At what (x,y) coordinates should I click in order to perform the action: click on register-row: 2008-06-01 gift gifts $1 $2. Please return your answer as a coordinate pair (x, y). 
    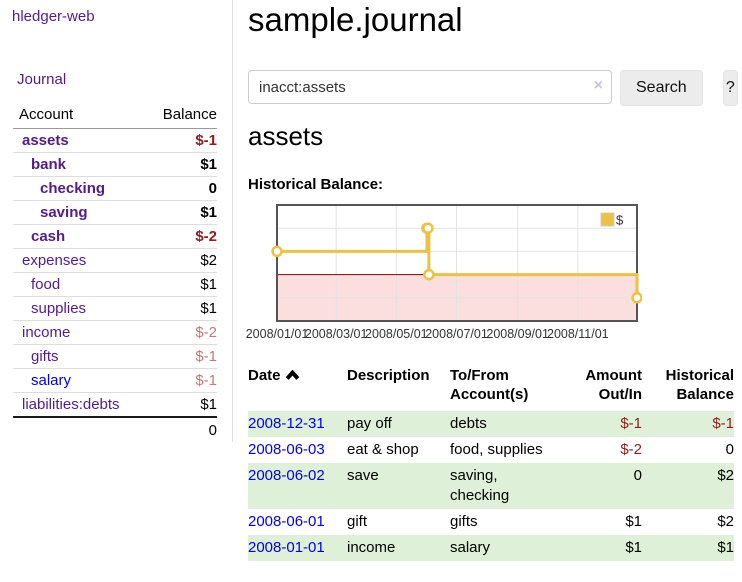
    Looking at the image, I should click on (491, 522).